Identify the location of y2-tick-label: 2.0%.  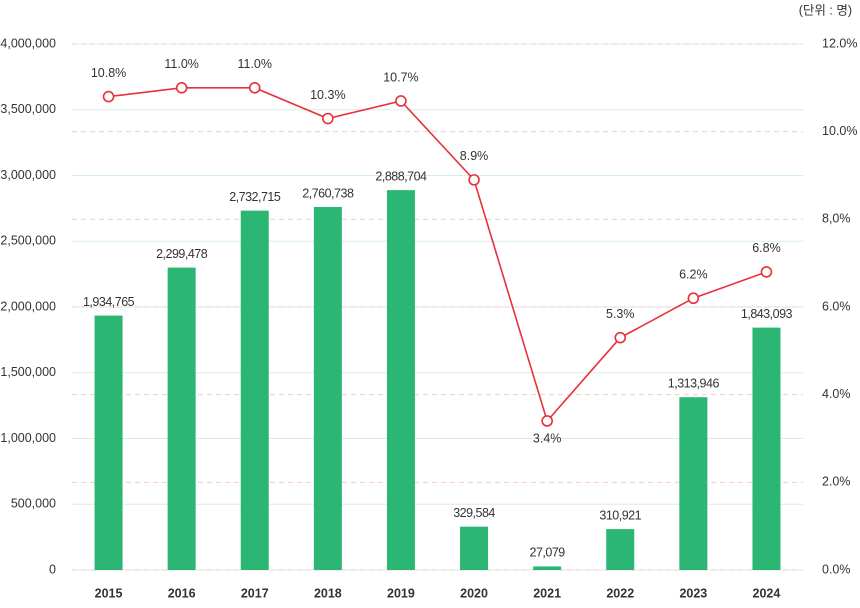
(836, 482).